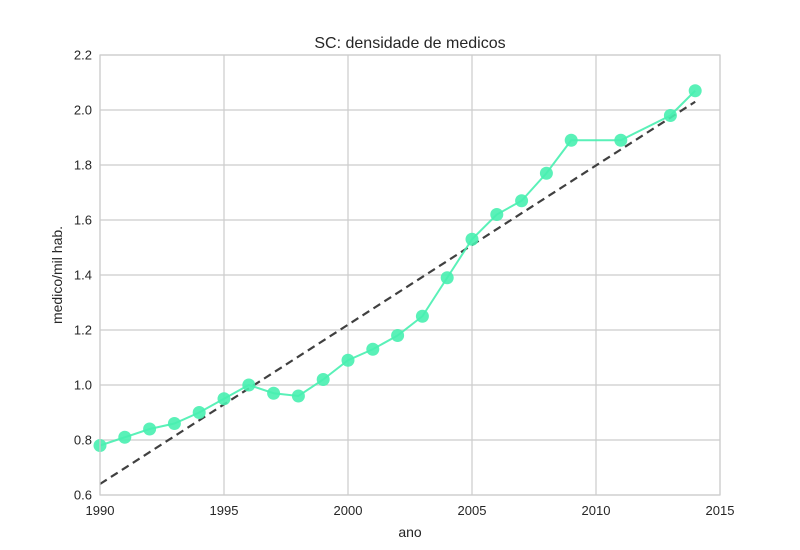 This screenshot has width=800, height=550. I want to click on y-tick-label: 1.4, so click(83, 275).